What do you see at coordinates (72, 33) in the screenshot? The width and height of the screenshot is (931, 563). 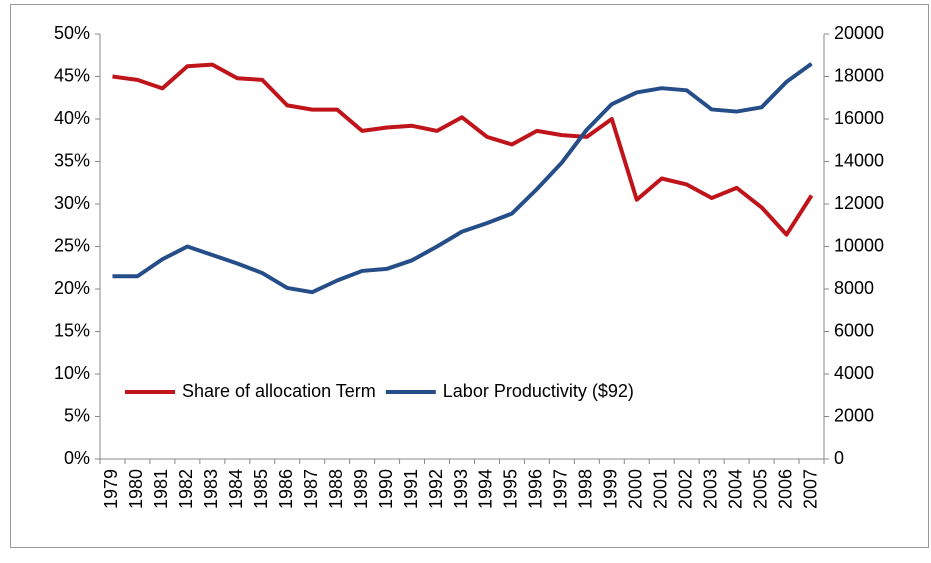 I see `y-tick-label: 50%` at bounding box center [72, 33].